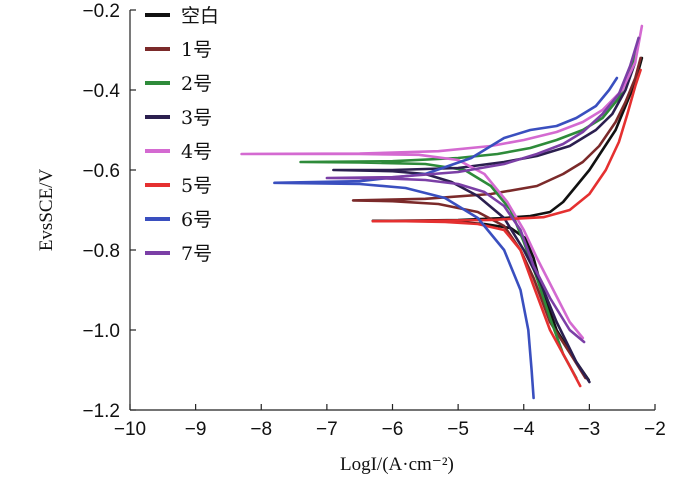 The height and width of the screenshot is (486, 700). Describe the element at coordinates (46, 210) in the screenshot. I see `y-axis-title: EvsSCE/V` at that location.